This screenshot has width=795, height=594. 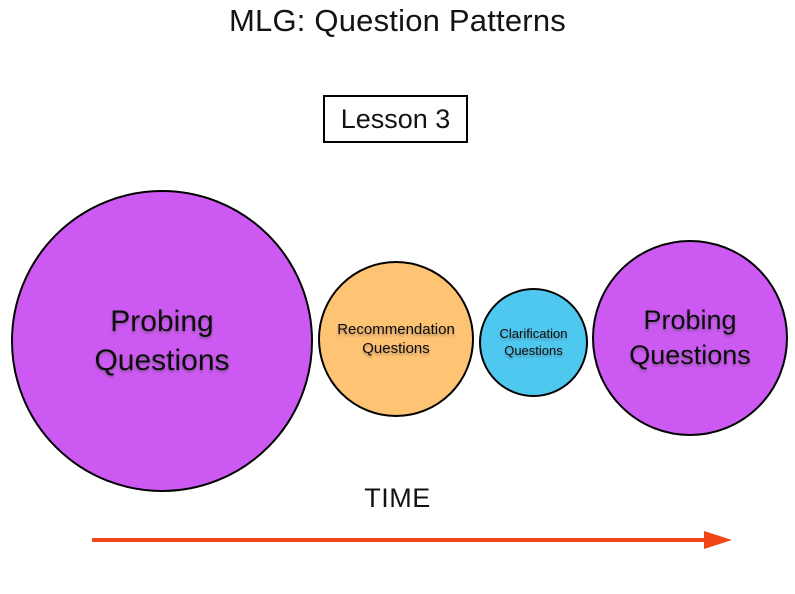 What do you see at coordinates (399, 540) in the screenshot?
I see `arrow-line` at bounding box center [399, 540].